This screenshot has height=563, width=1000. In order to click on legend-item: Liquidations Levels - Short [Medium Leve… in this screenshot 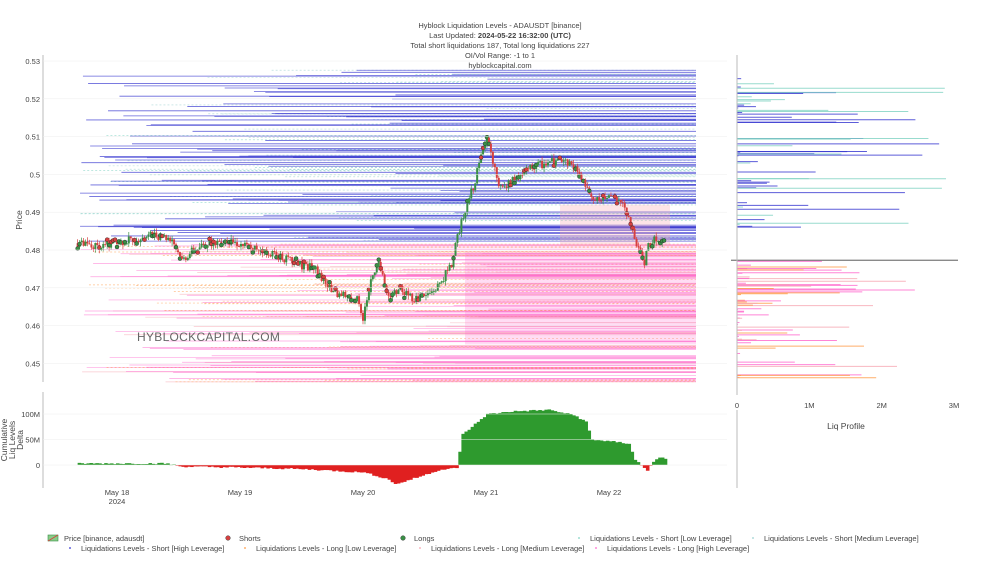, I will do `click(835, 538)`.